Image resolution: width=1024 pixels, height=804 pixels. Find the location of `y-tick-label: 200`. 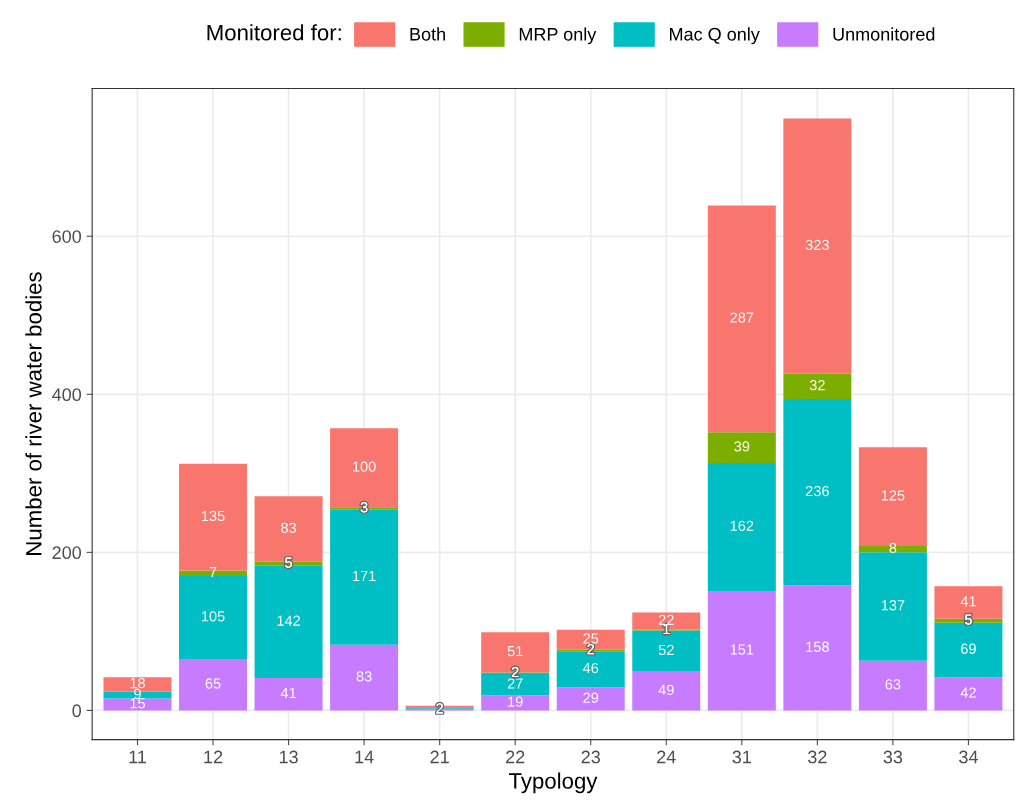

y-tick-label: 200 is located at coordinates (67, 553).